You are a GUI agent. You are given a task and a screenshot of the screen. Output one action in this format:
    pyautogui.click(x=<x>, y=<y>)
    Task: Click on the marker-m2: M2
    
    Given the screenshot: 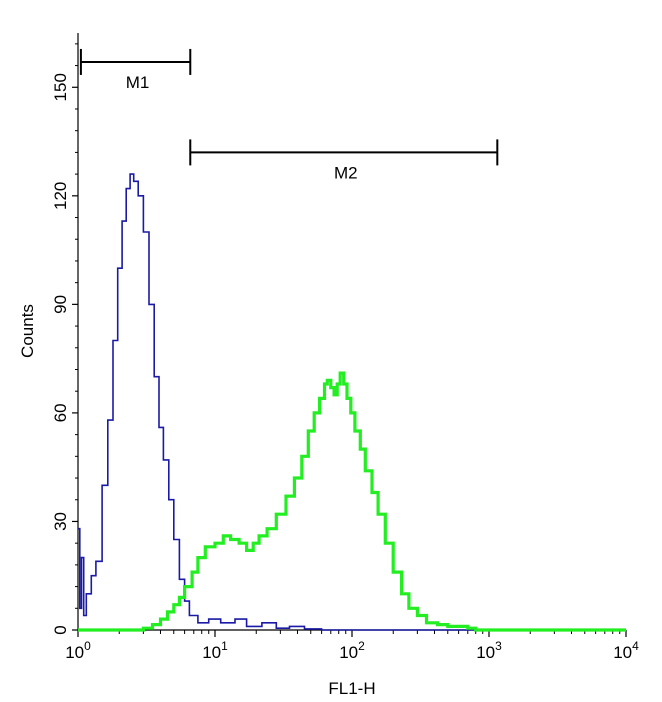 What is the action you would take?
    pyautogui.click(x=344, y=160)
    